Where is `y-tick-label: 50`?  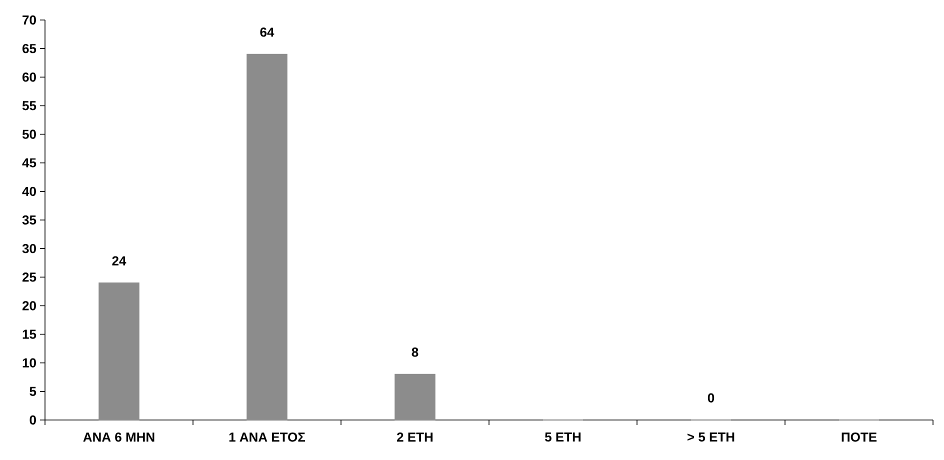
y-tick-label: 50 is located at coordinates (29, 134).